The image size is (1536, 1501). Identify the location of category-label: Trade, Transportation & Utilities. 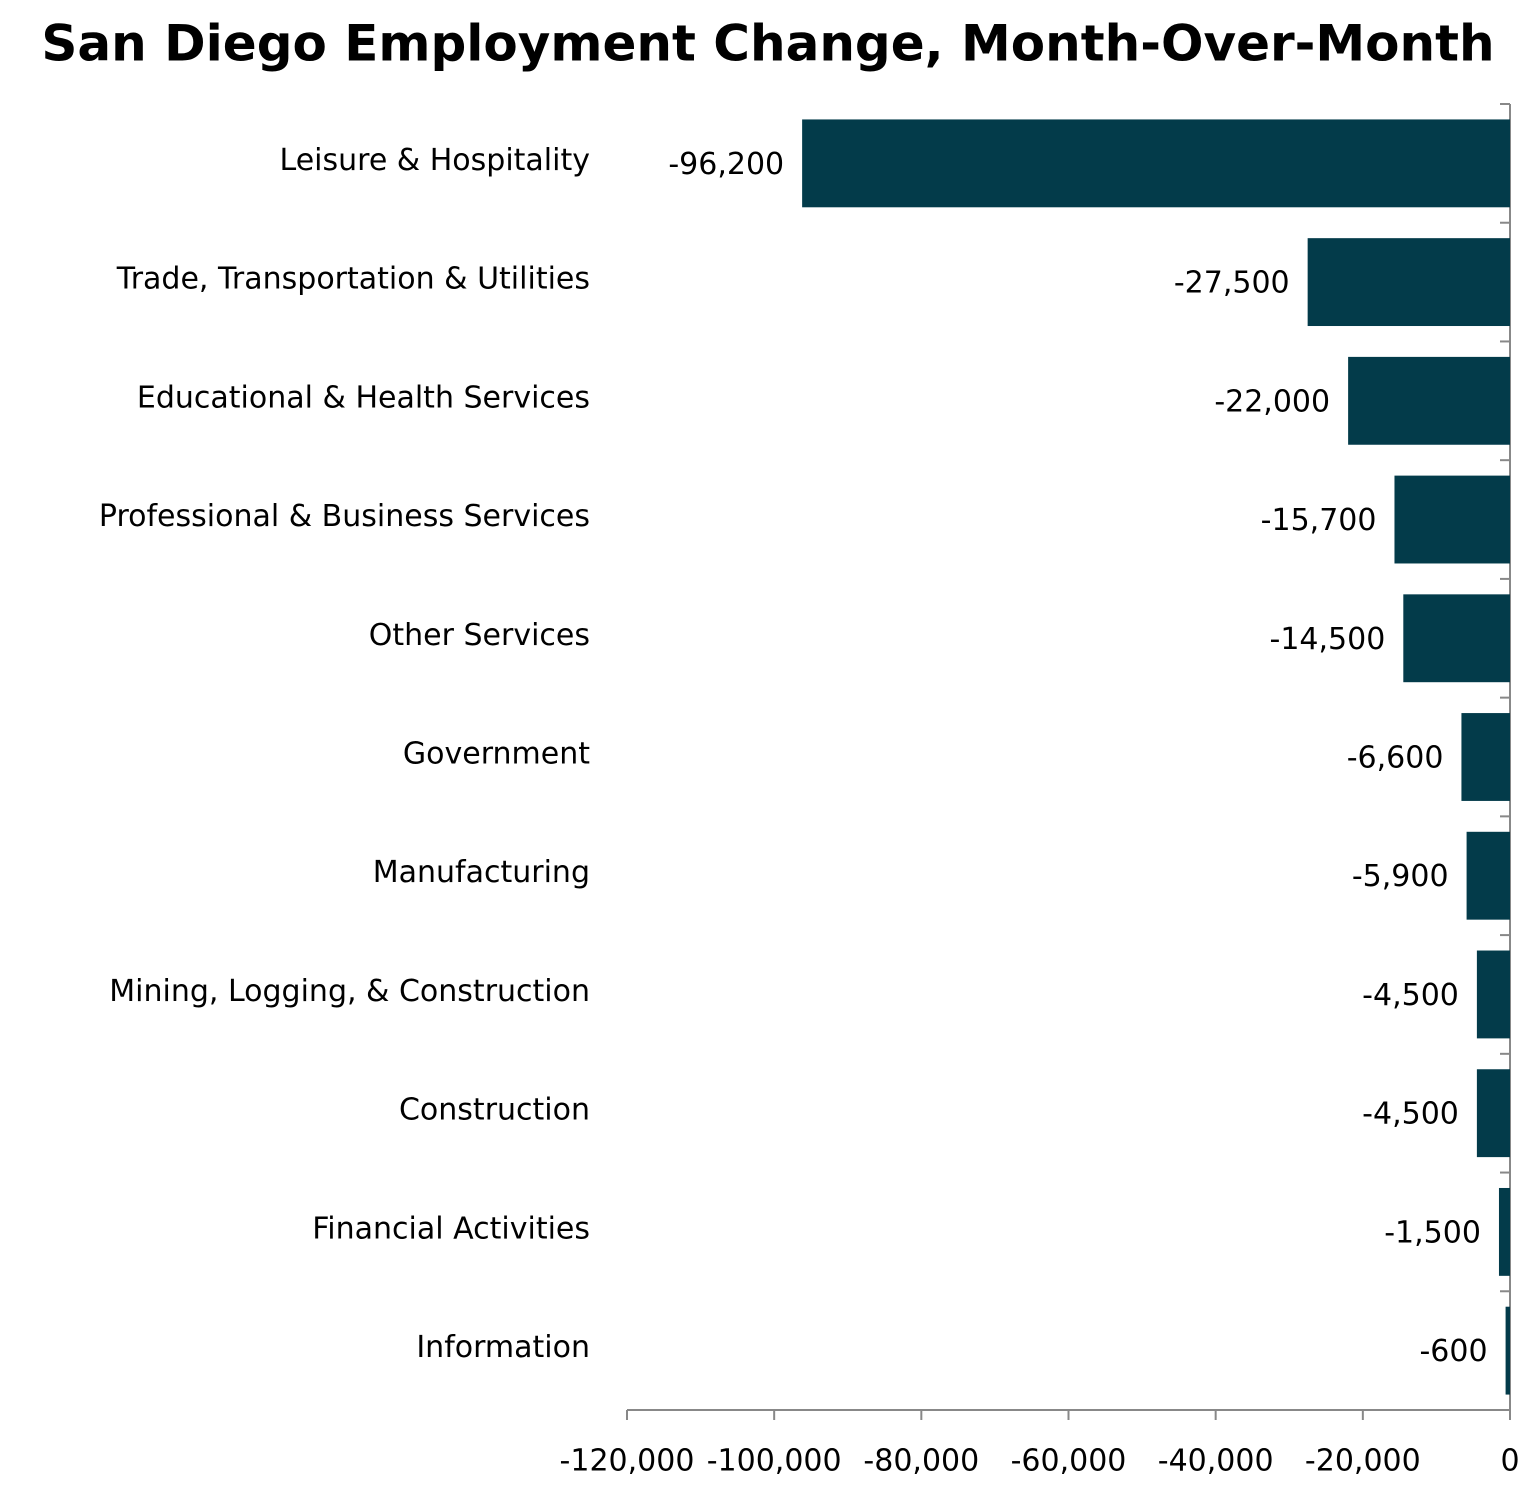
(353, 279).